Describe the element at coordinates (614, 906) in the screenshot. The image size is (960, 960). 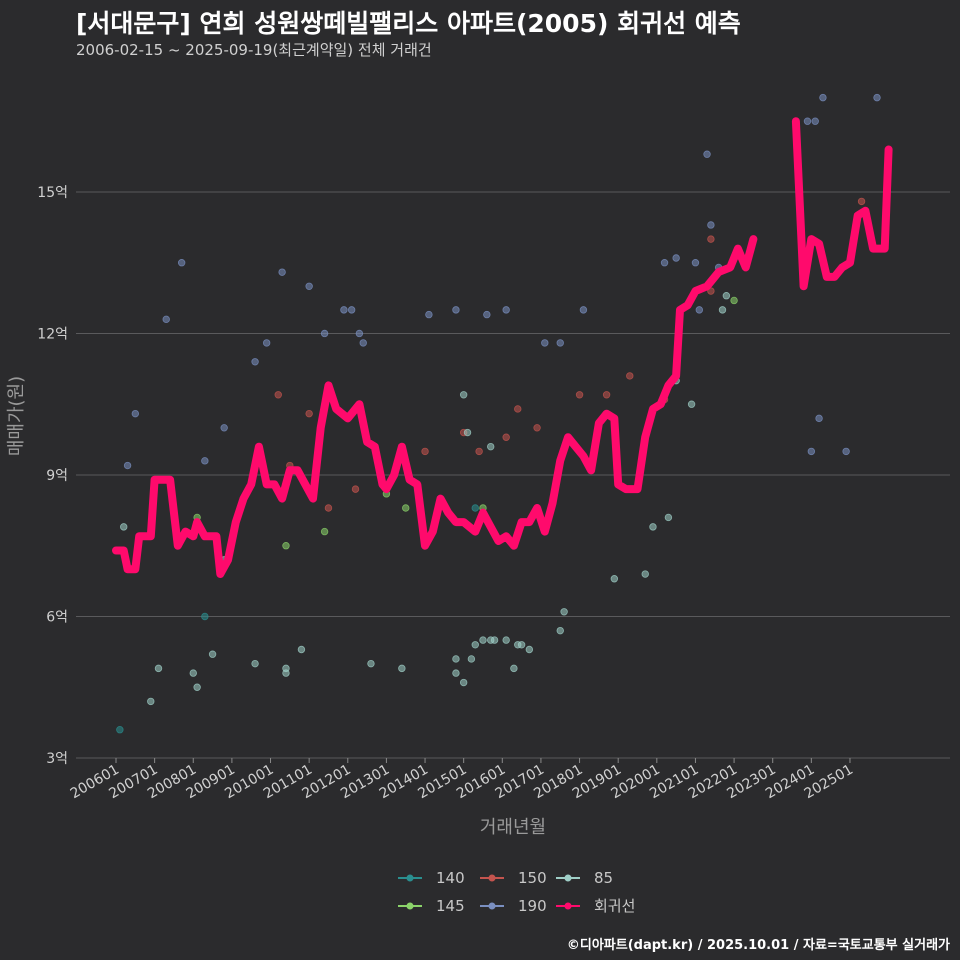
I see `legend-label: 회귀선` at that location.